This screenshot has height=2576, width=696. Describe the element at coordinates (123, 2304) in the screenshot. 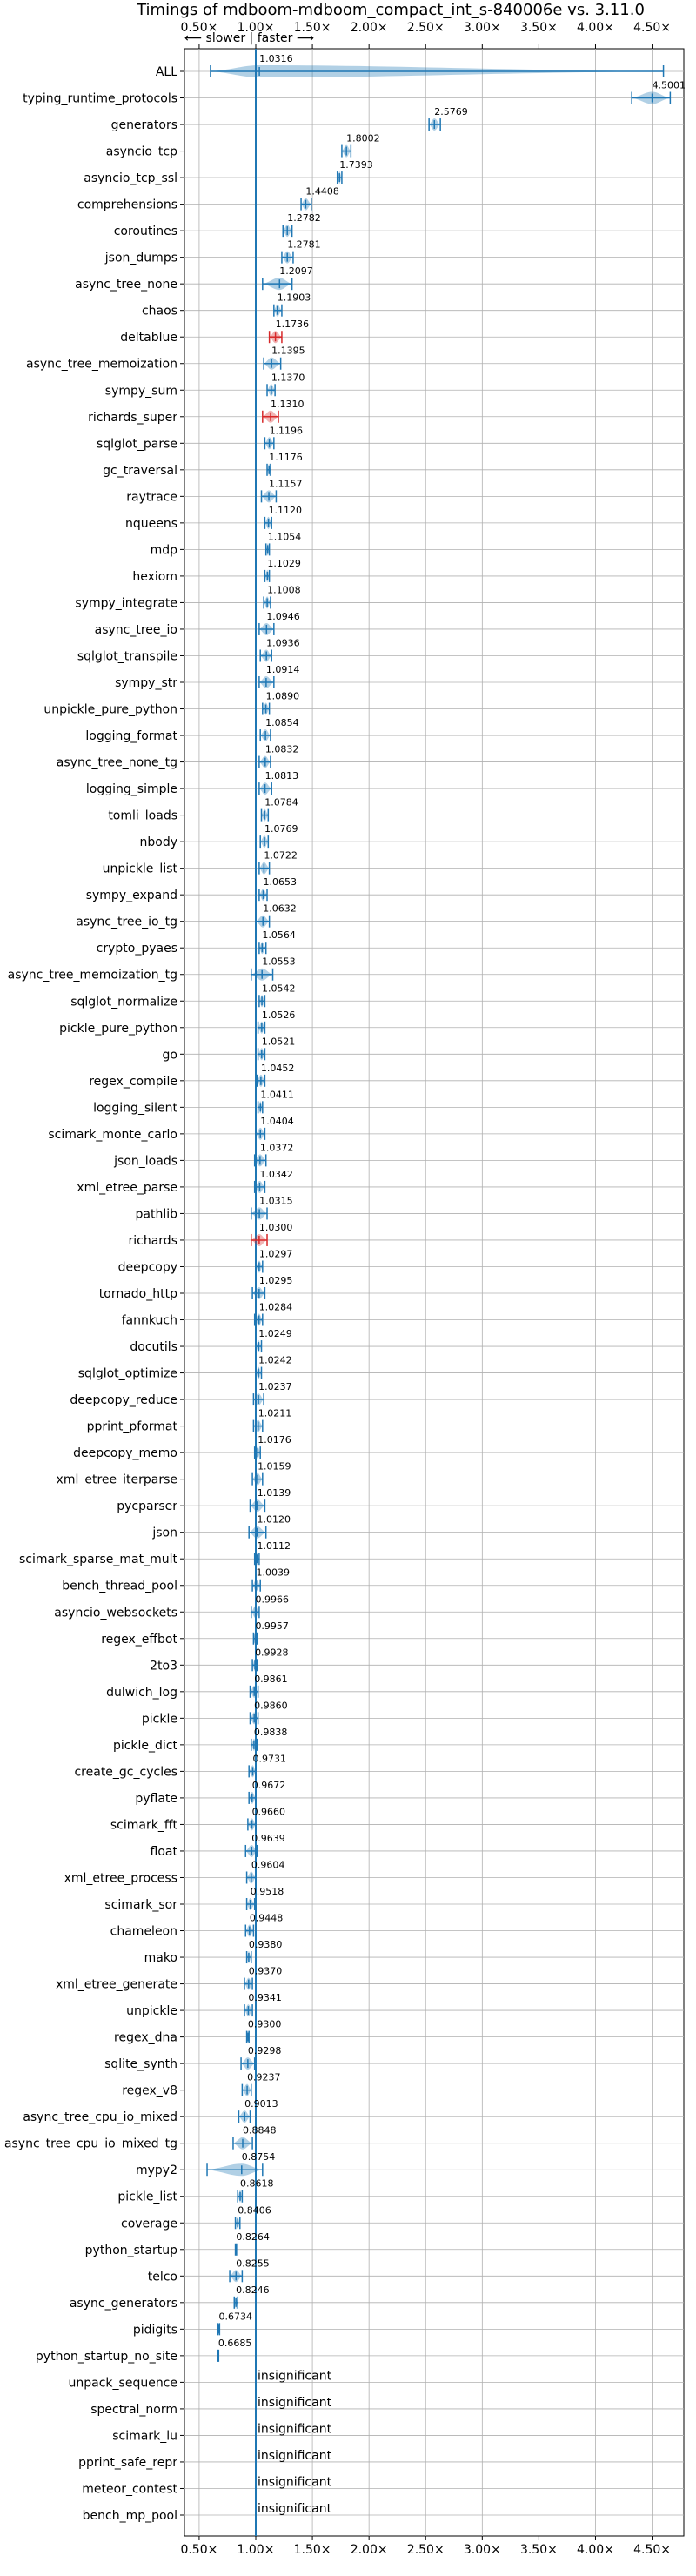

I see `benchmark-label: async_generators` at that location.